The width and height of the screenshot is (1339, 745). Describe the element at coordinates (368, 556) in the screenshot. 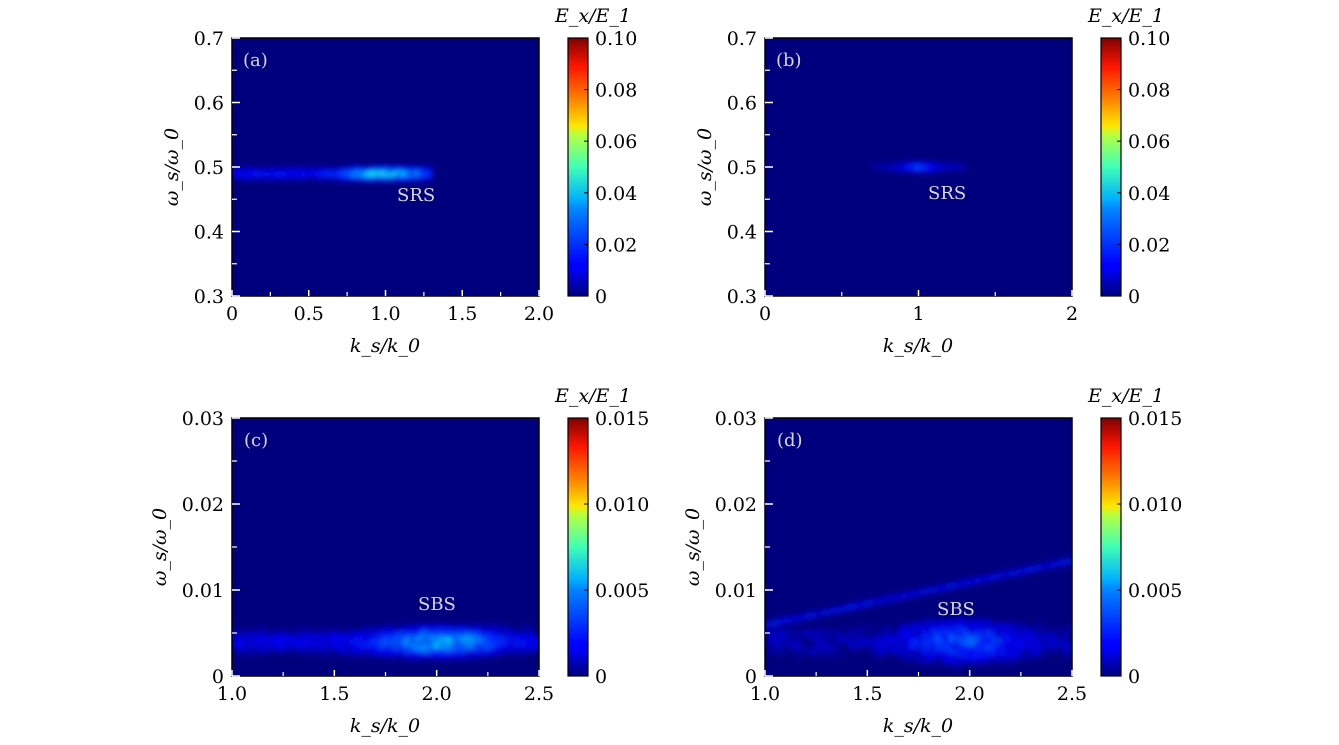

I see `axes-c: 1.0 1.5 2.0 2.500.010.020.03` at that location.